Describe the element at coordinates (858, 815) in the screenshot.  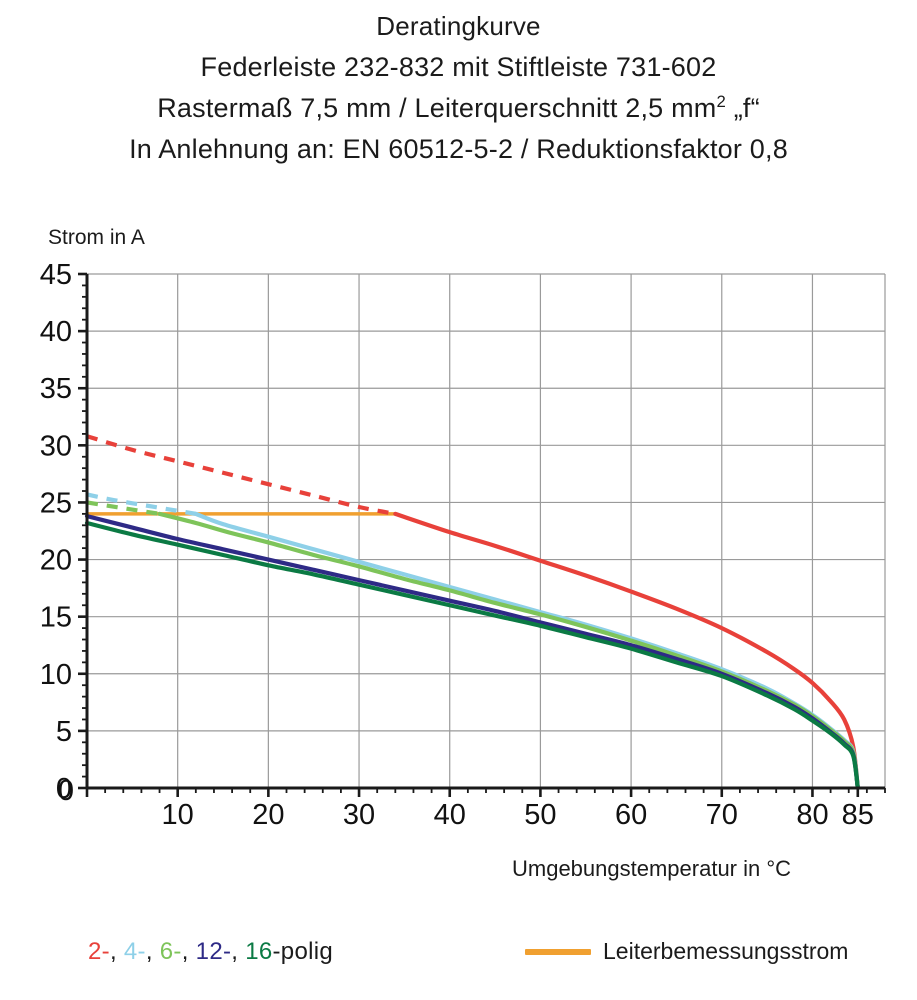
I see `x-tick-label-85: 85` at that location.